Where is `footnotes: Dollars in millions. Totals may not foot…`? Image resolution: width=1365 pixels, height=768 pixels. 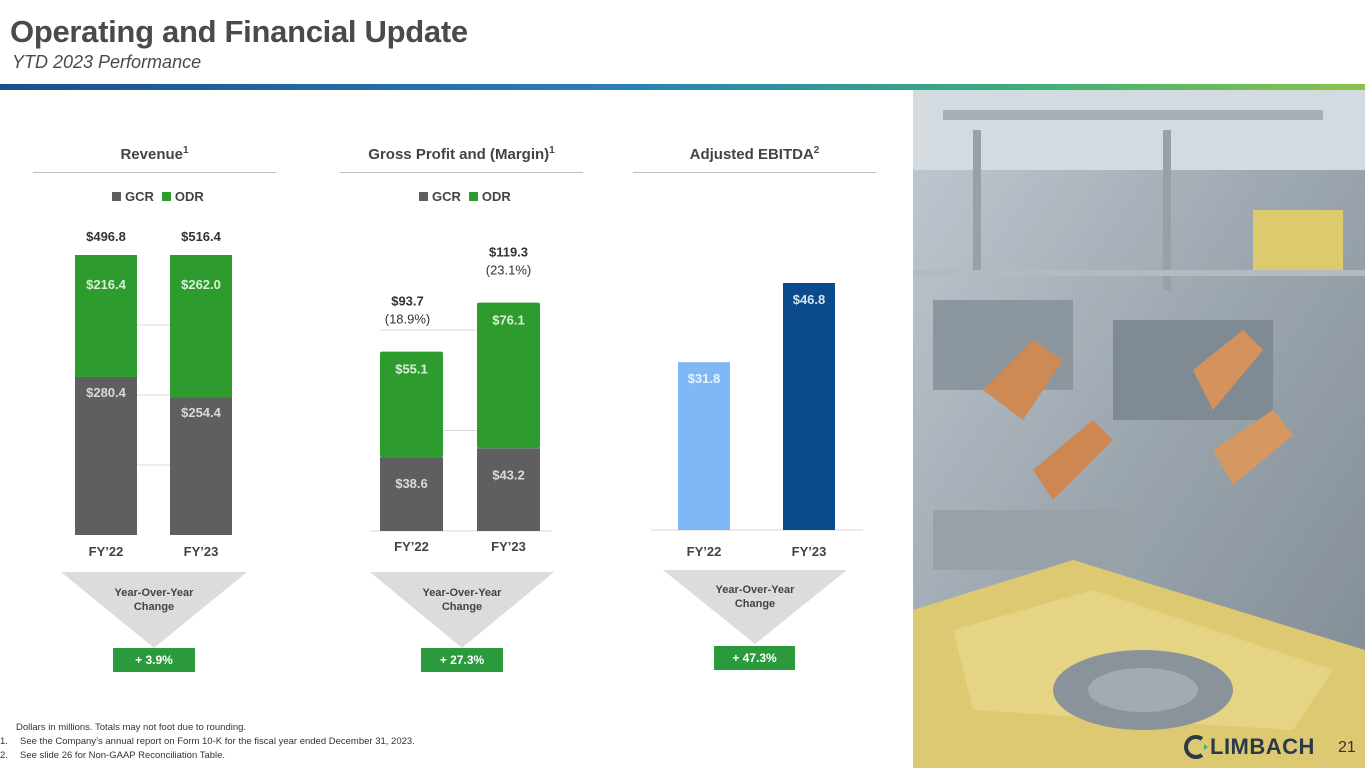
footnotes: Dollars in millions. Totals may not foot… is located at coordinates (207, 742).